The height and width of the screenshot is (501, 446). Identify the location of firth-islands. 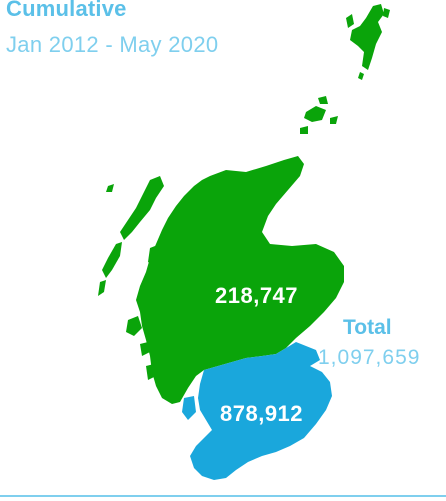
(189, 408).